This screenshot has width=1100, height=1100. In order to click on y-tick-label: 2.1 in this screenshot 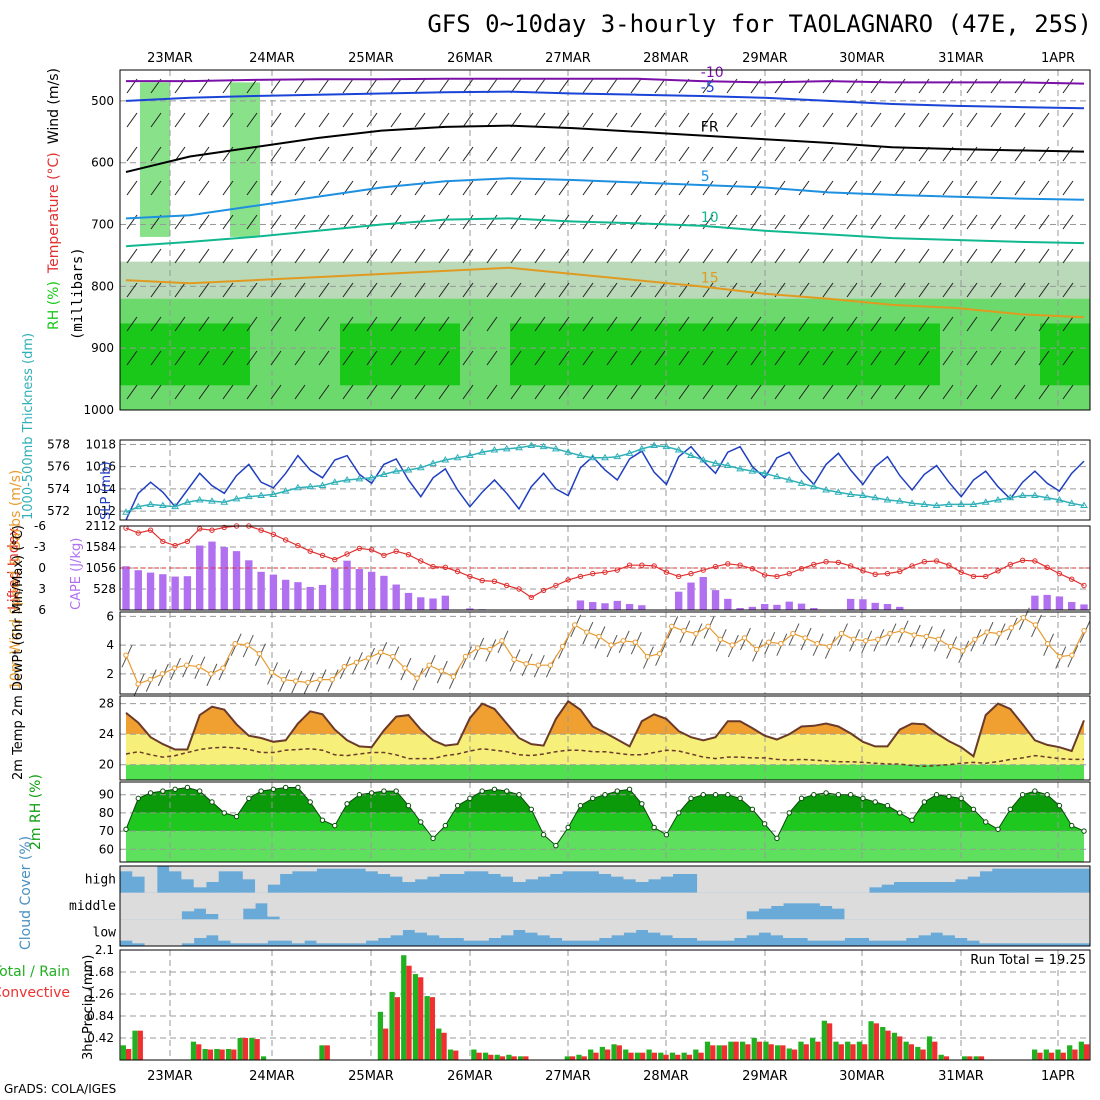, I will do `click(104, 950)`.